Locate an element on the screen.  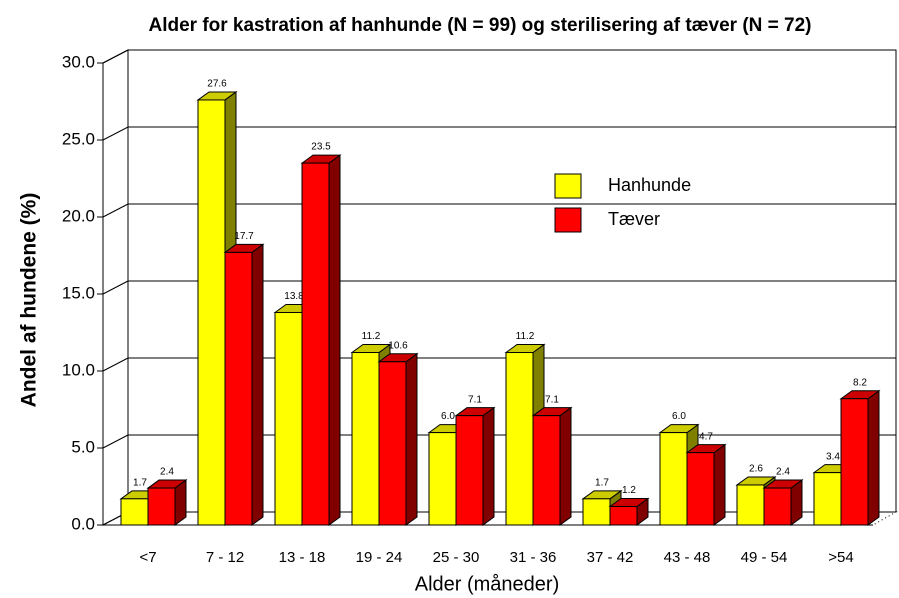
y-axis-label: Andel af hundene (%) is located at coordinates (29, 300).